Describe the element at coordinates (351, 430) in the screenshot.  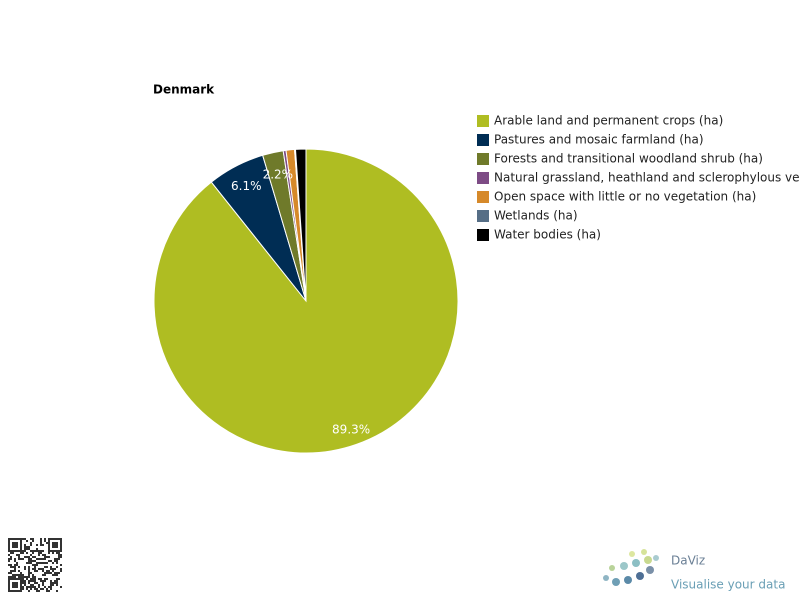
I see `data-label: 89.3%` at that location.